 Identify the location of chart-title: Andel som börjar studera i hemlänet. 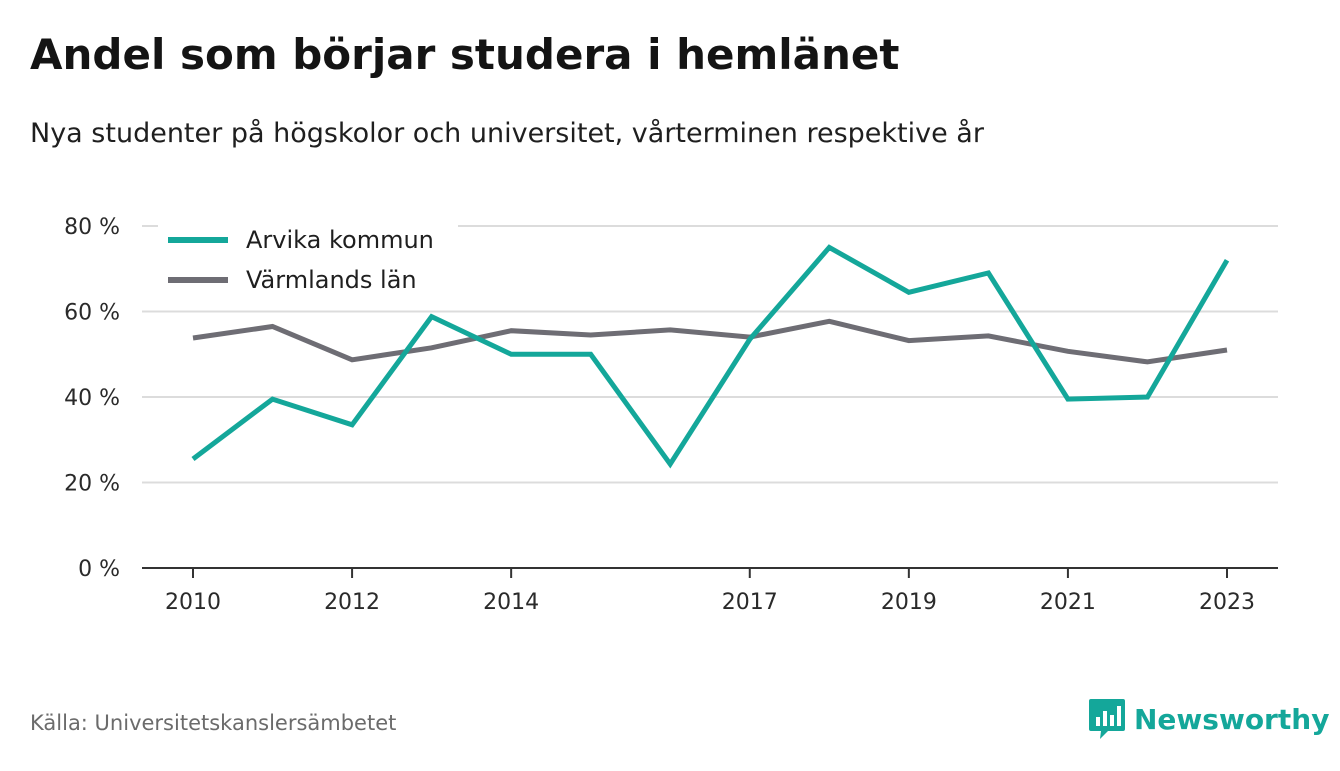
(465, 54).